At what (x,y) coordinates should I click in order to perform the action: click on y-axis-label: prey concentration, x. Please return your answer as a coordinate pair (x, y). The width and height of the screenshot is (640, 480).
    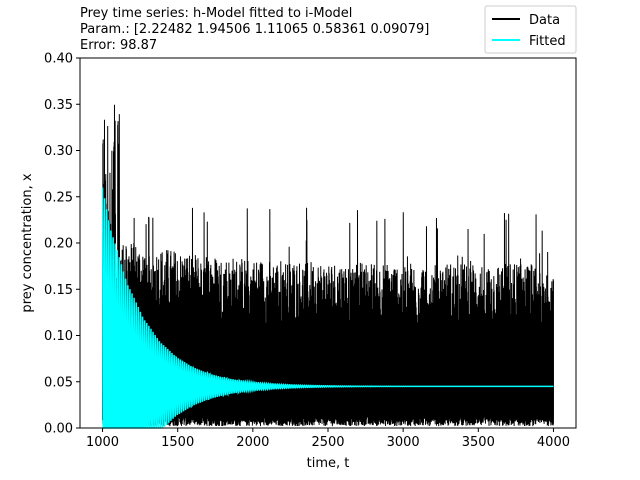
    Looking at the image, I should click on (27, 242).